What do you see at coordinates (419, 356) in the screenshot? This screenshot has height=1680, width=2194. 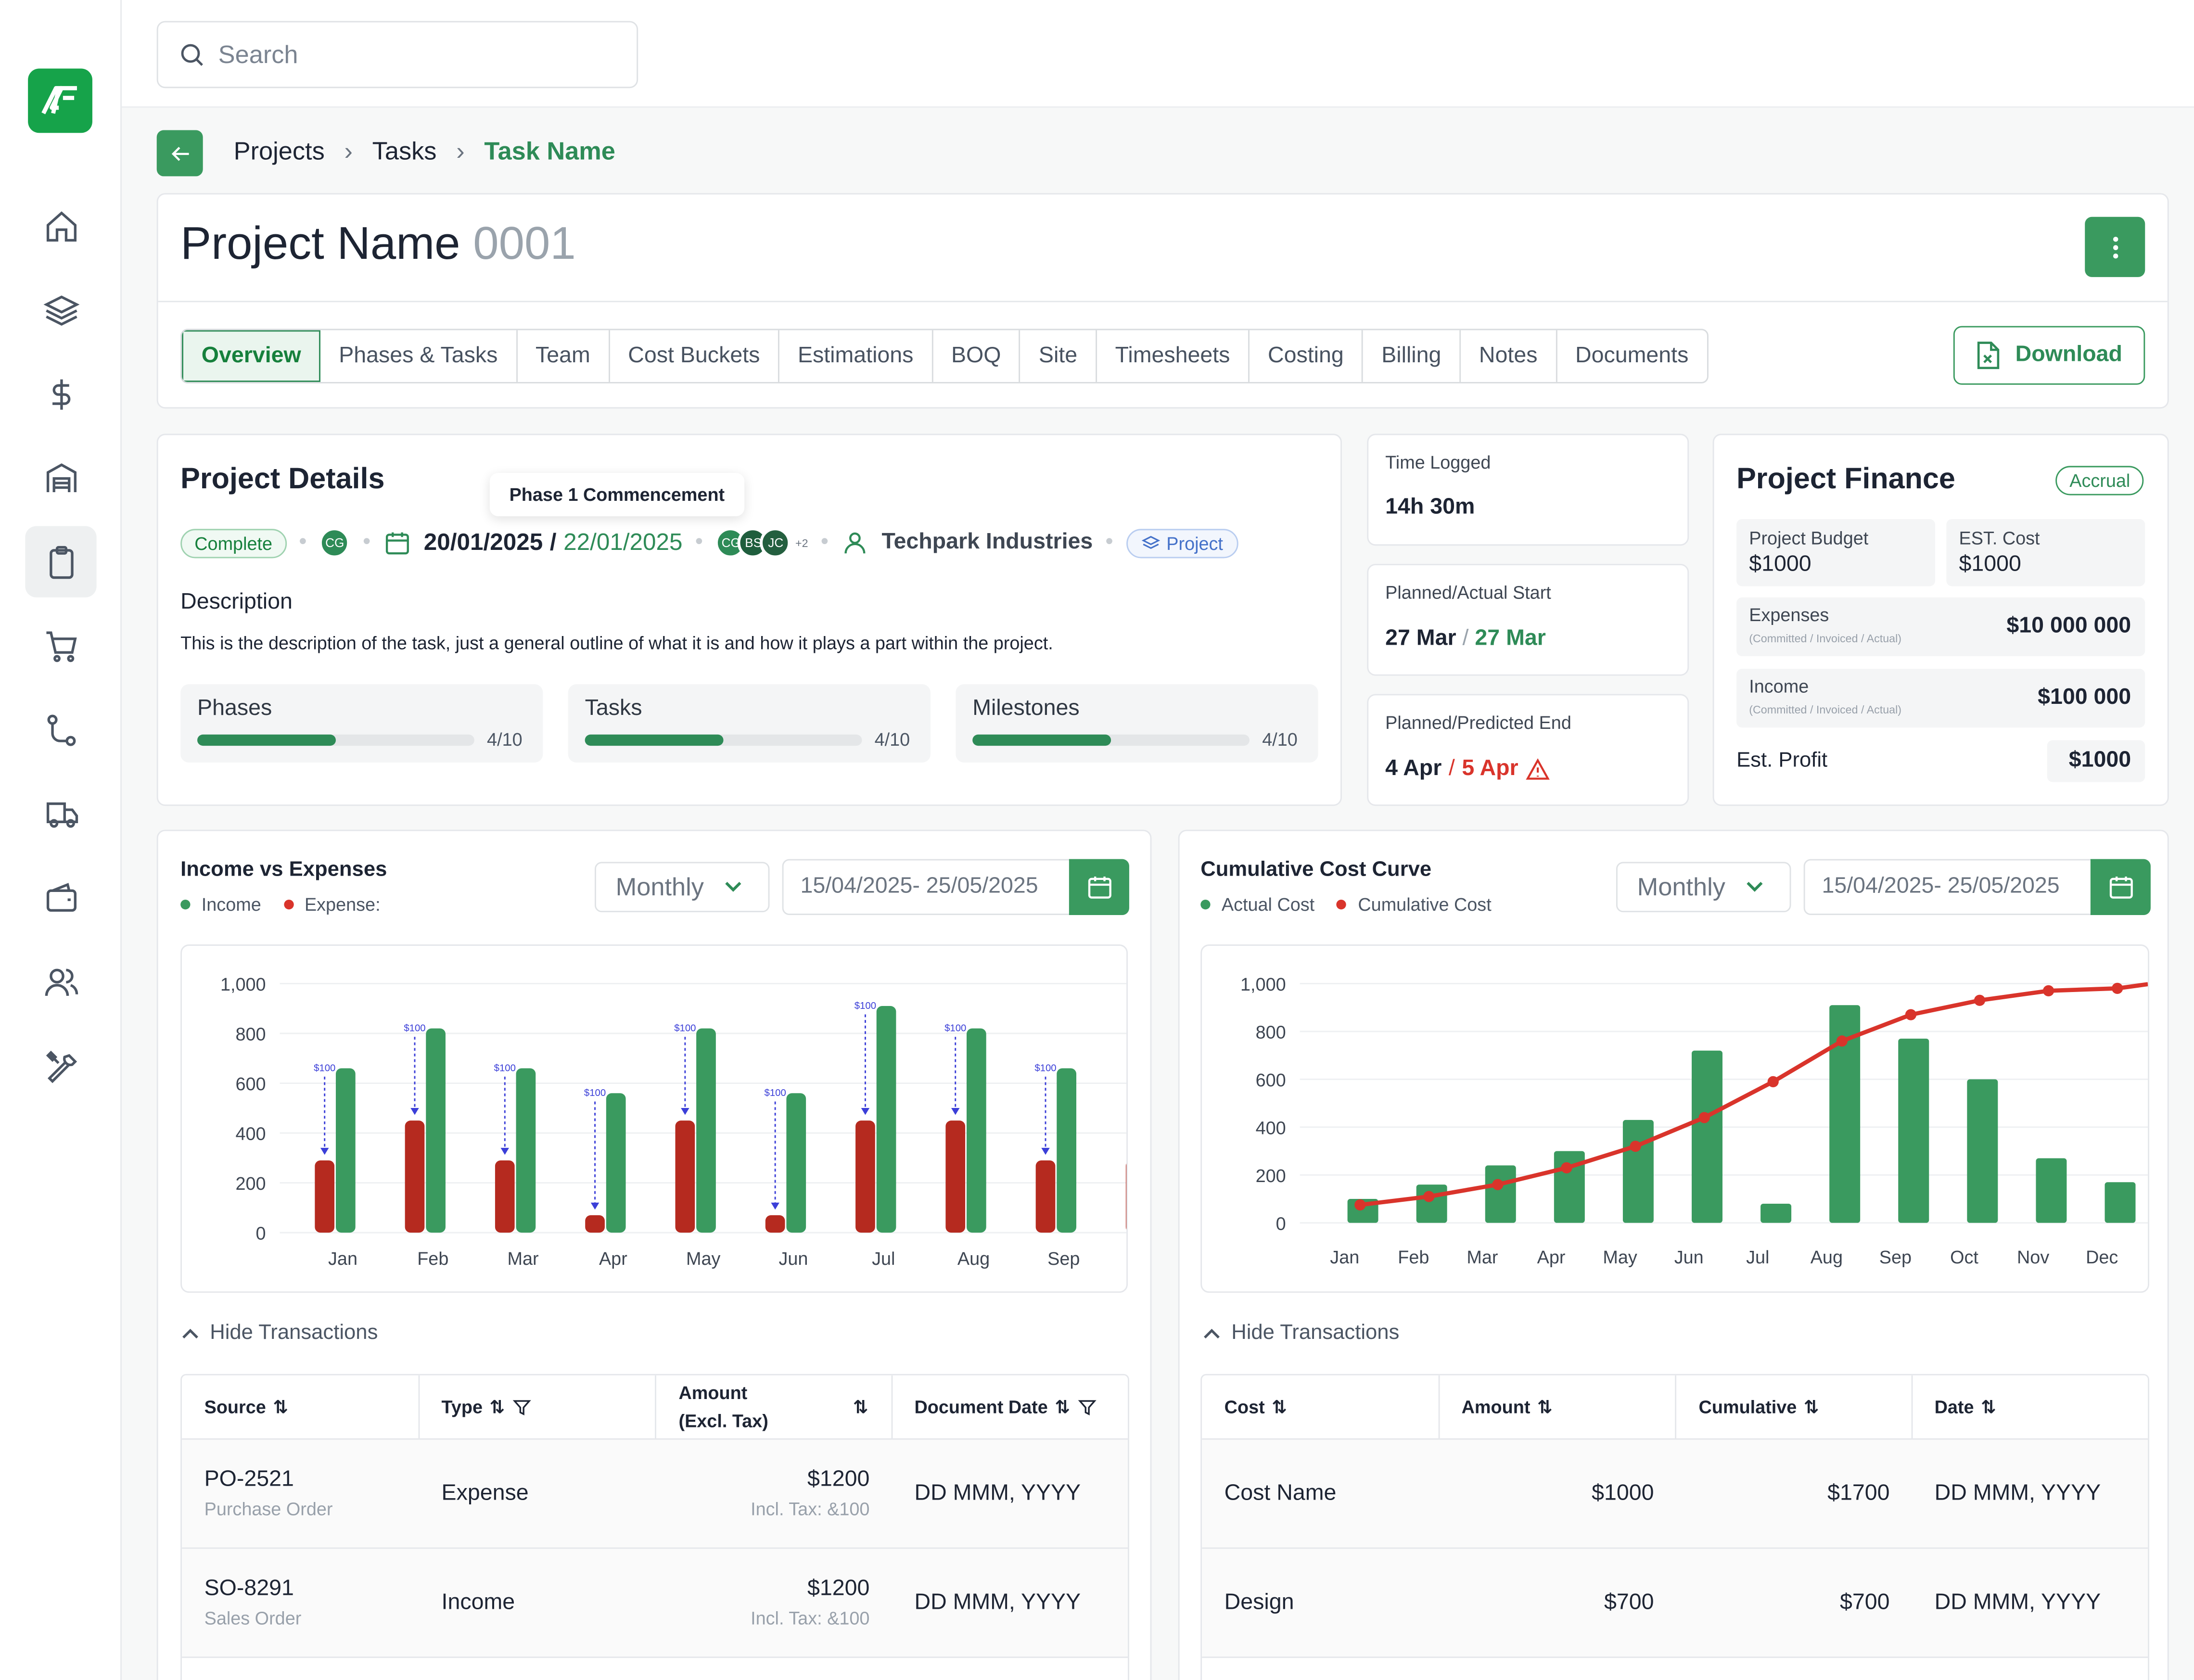 I see `tab-phases-tasks: Phases & Tasks` at bounding box center [419, 356].